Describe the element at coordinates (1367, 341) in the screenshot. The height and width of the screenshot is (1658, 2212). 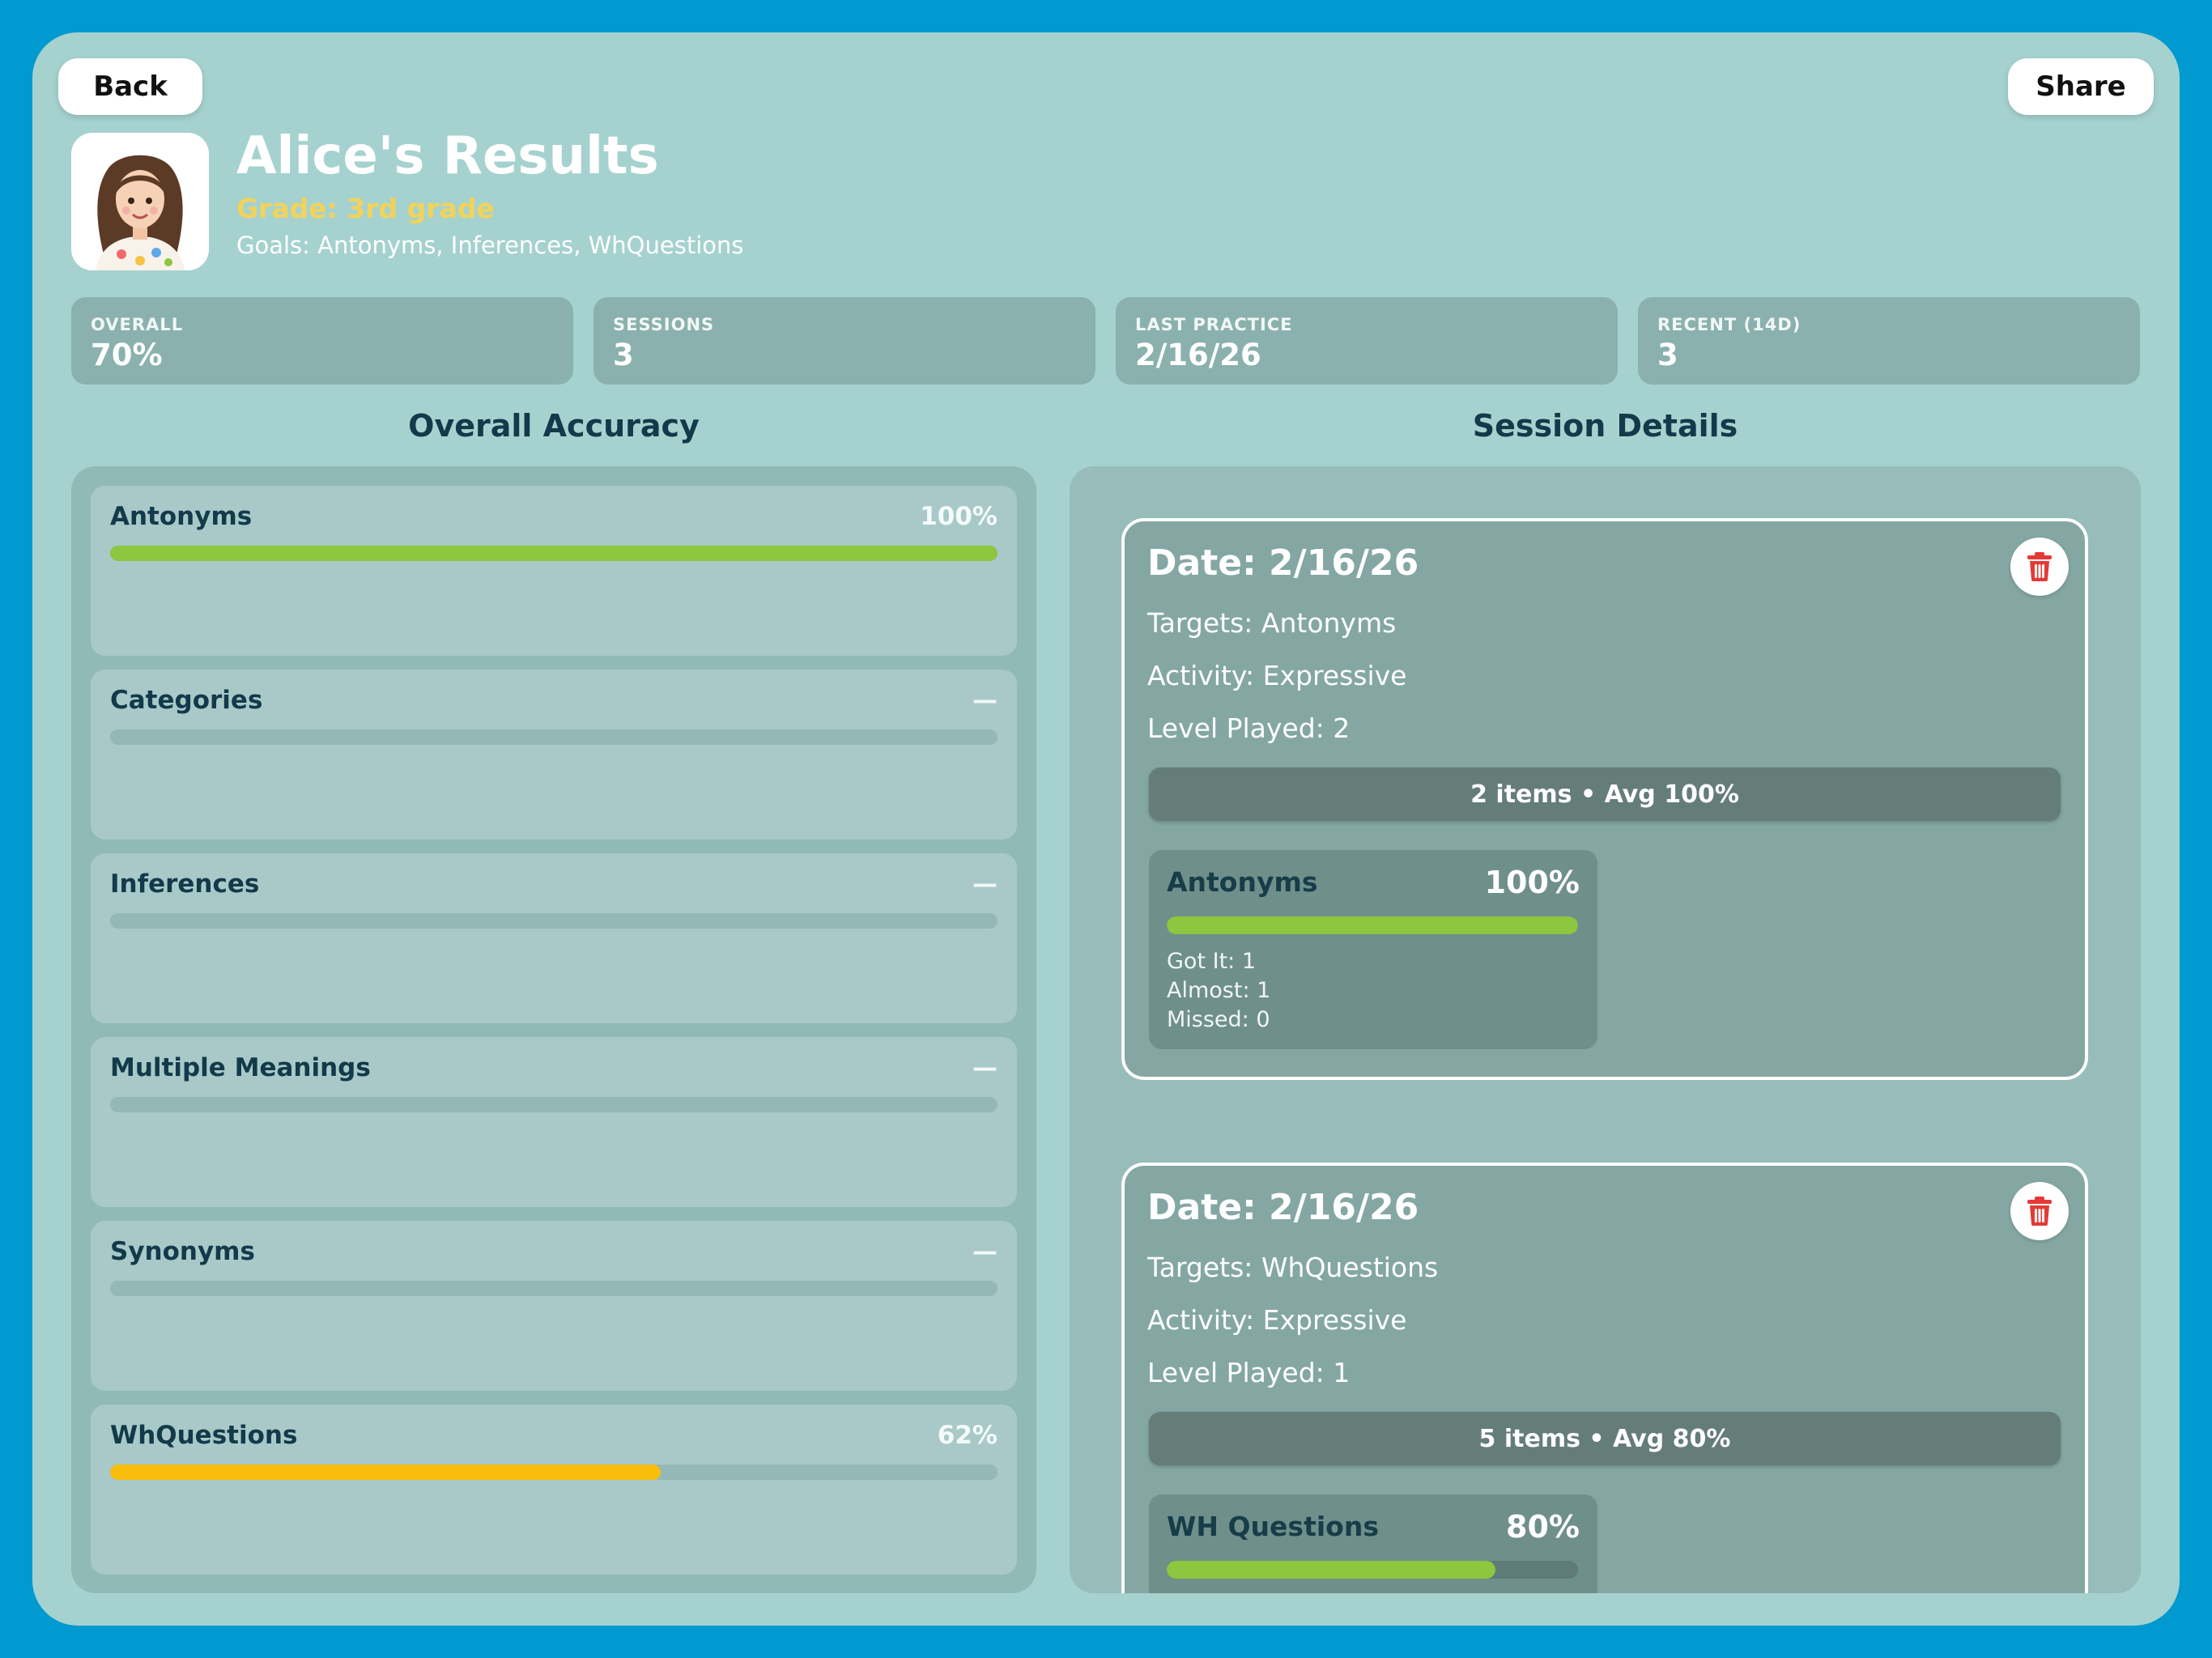
I see `stat-last-practice: LAST PRACTICE 2/16/26` at that location.